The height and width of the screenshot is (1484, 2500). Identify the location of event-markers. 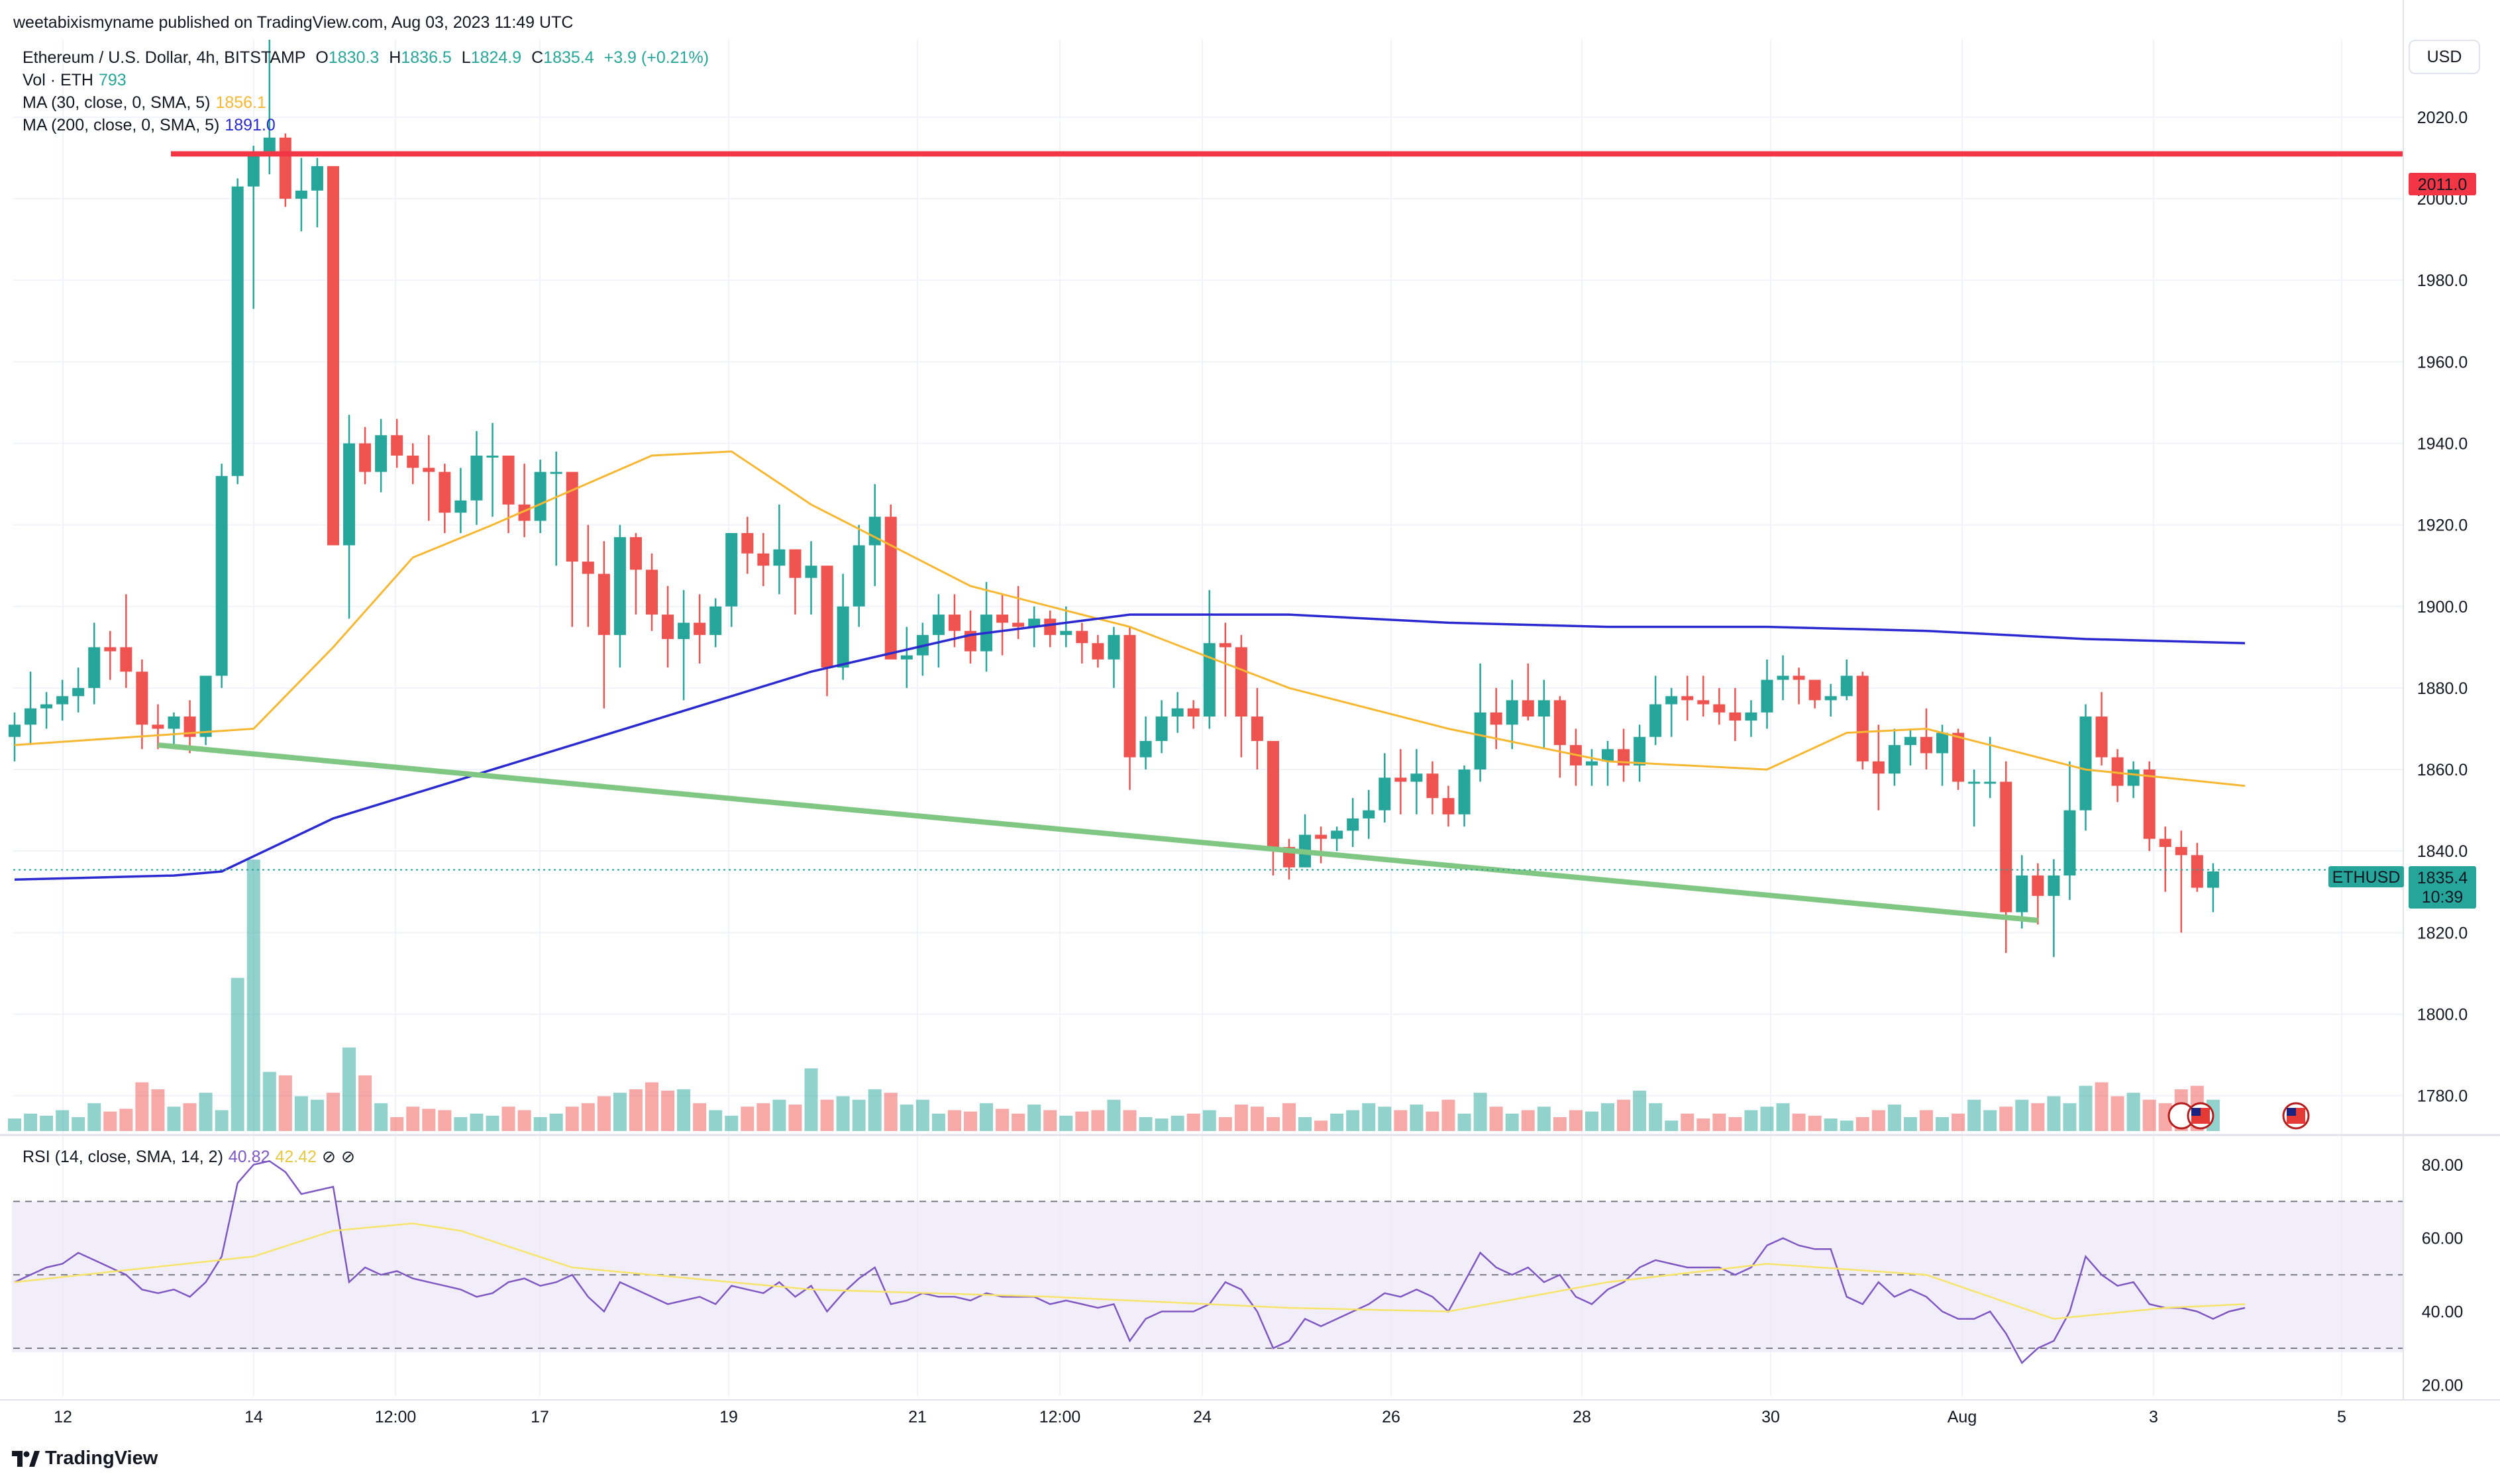
(2238, 1116).